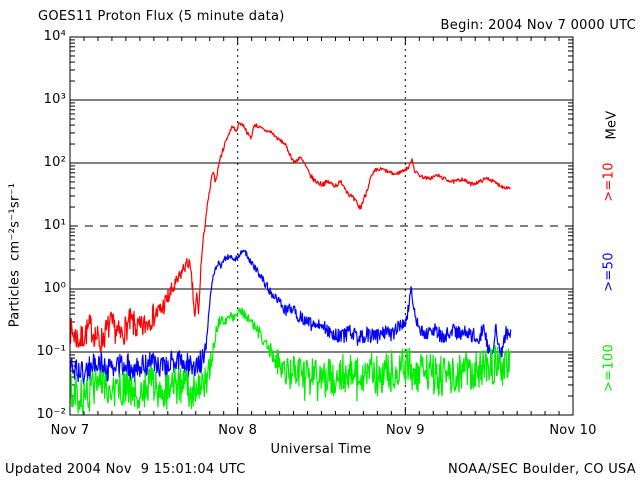 The image size is (640, 480). I want to click on series-label-gte10: >=10, so click(609, 182).